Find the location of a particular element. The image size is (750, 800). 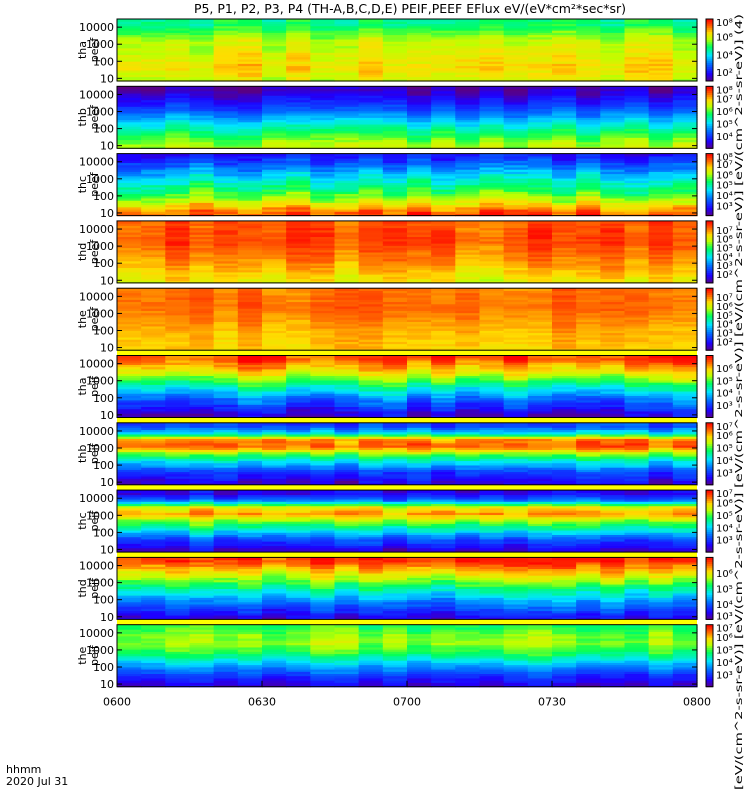

colorbar-tick-label: 10⁶ is located at coordinates (724, 38).